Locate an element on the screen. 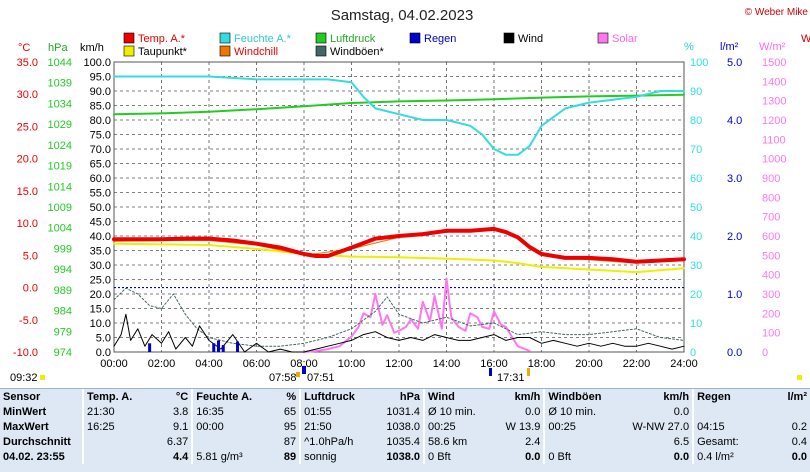 Image resolution: width=810 pixels, height=472 pixels. chart-title: Samstag, 04.02.2023 is located at coordinates (402, 15).